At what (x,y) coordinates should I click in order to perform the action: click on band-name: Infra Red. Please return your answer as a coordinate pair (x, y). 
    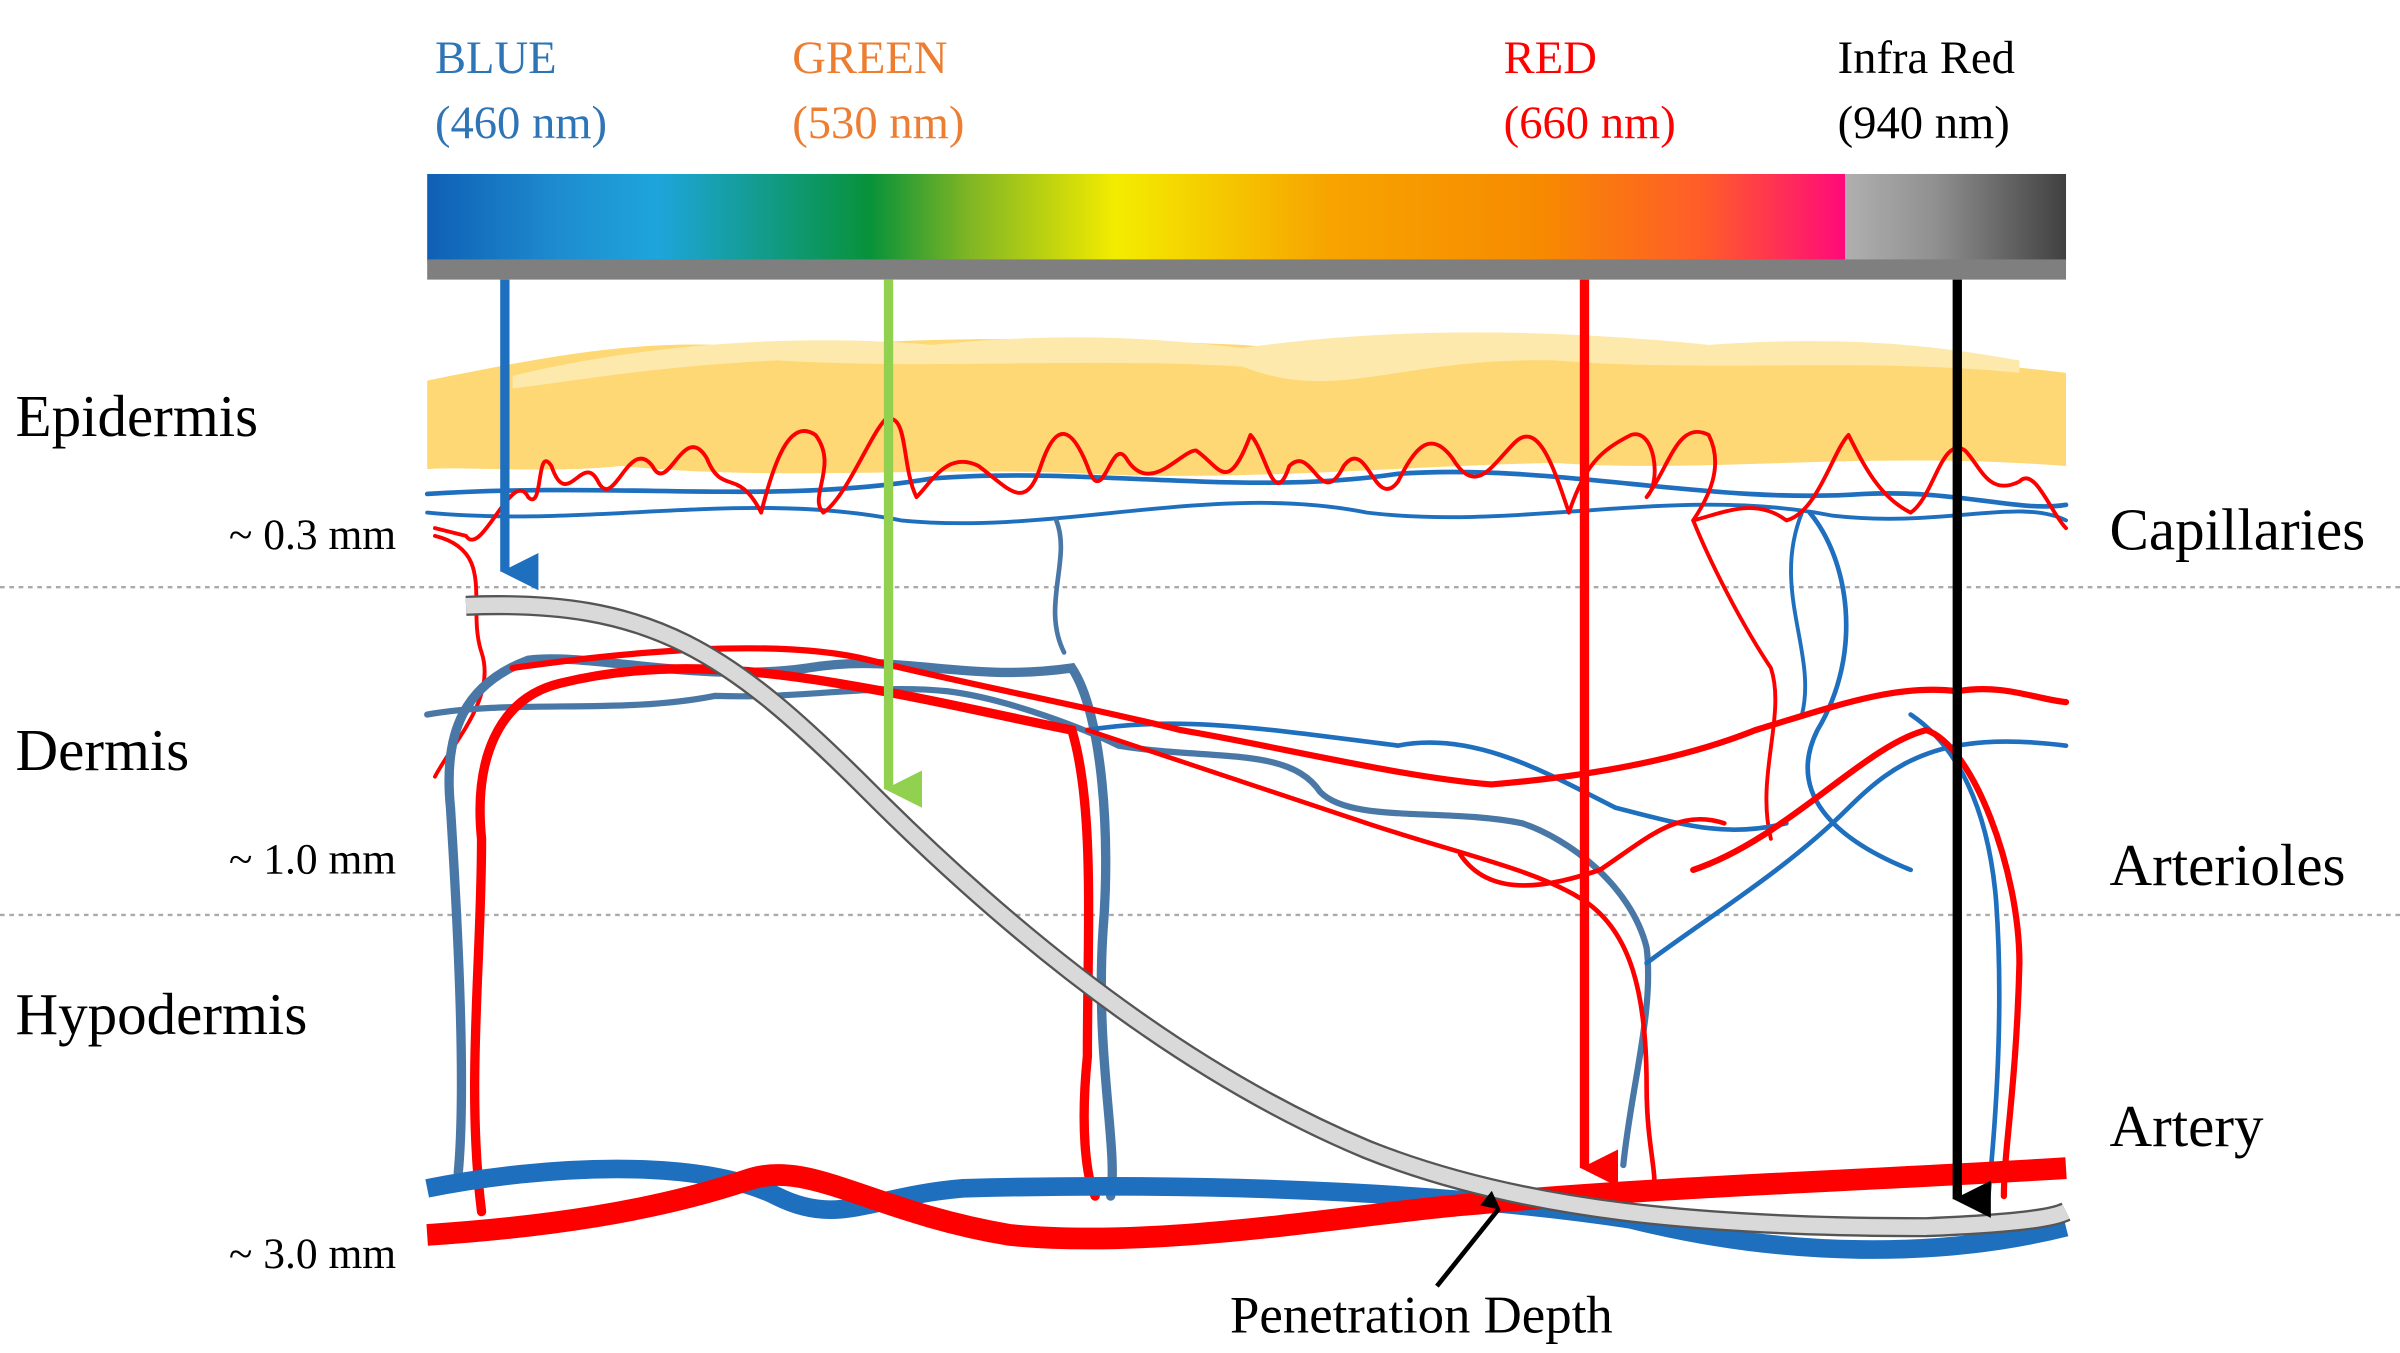
    Looking at the image, I should click on (1926, 58).